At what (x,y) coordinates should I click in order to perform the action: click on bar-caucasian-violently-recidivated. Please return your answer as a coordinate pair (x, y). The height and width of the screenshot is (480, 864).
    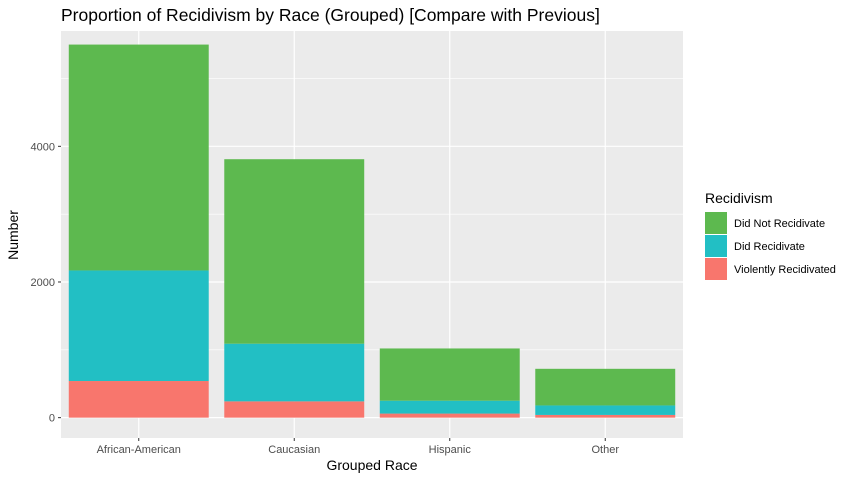
    Looking at the image, I should click on (294, 409).